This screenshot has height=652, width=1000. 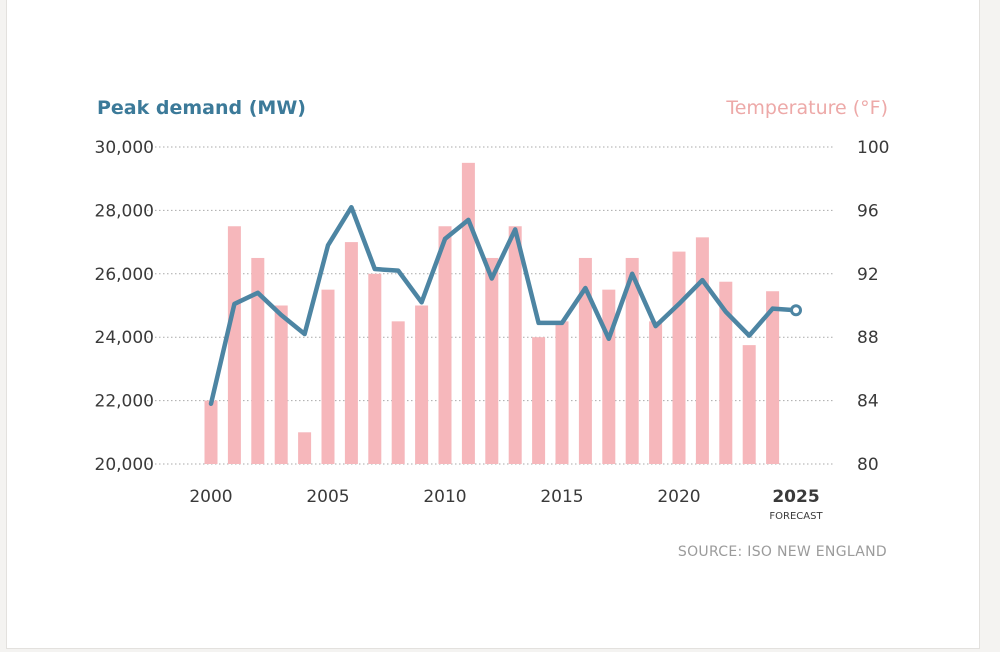 What do you see at coordinates (806, 108) in the screenshot?
I see `right-axis-title: Temperature (°F)` at bounding box center [806, 108].